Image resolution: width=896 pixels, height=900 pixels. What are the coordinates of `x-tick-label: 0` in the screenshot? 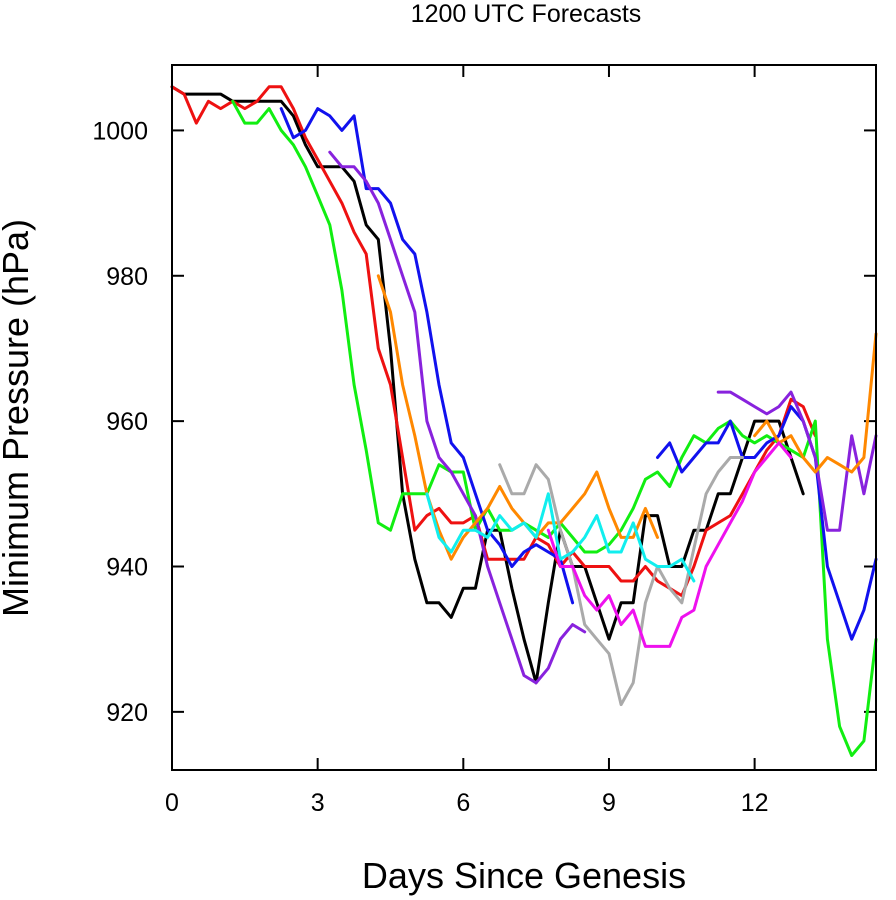 It's located at (172, 803).